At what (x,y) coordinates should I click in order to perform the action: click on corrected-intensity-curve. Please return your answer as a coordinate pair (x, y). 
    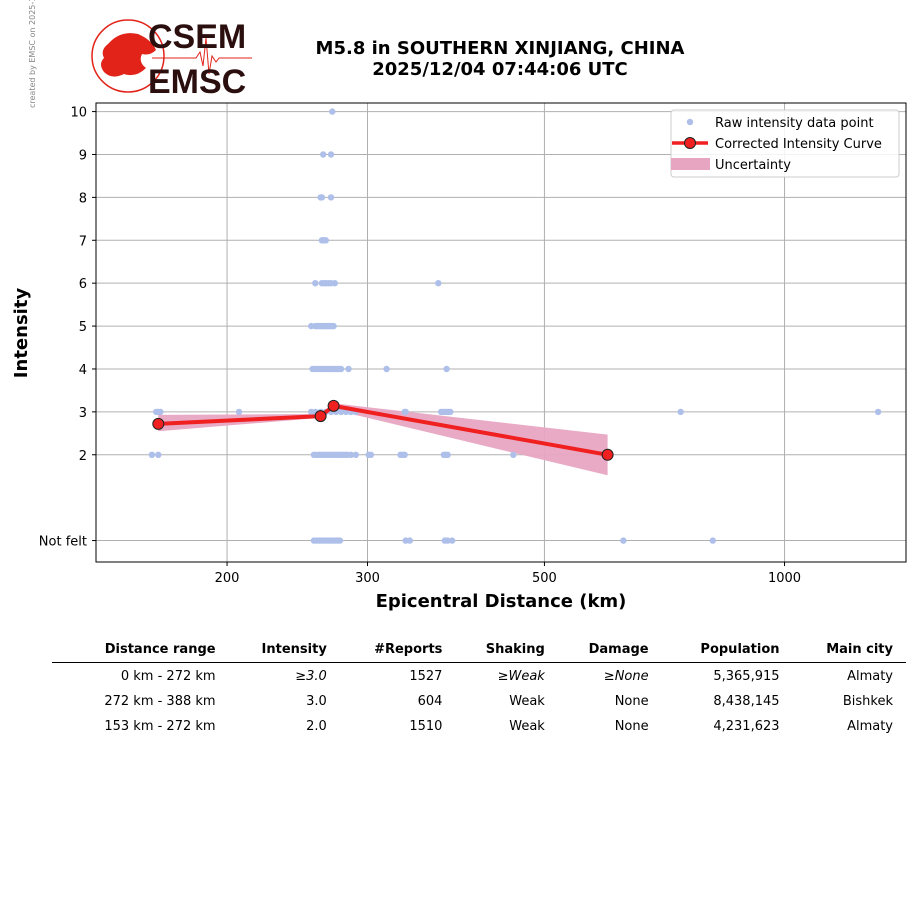
    Looking at the image, I should click on (383, 430).